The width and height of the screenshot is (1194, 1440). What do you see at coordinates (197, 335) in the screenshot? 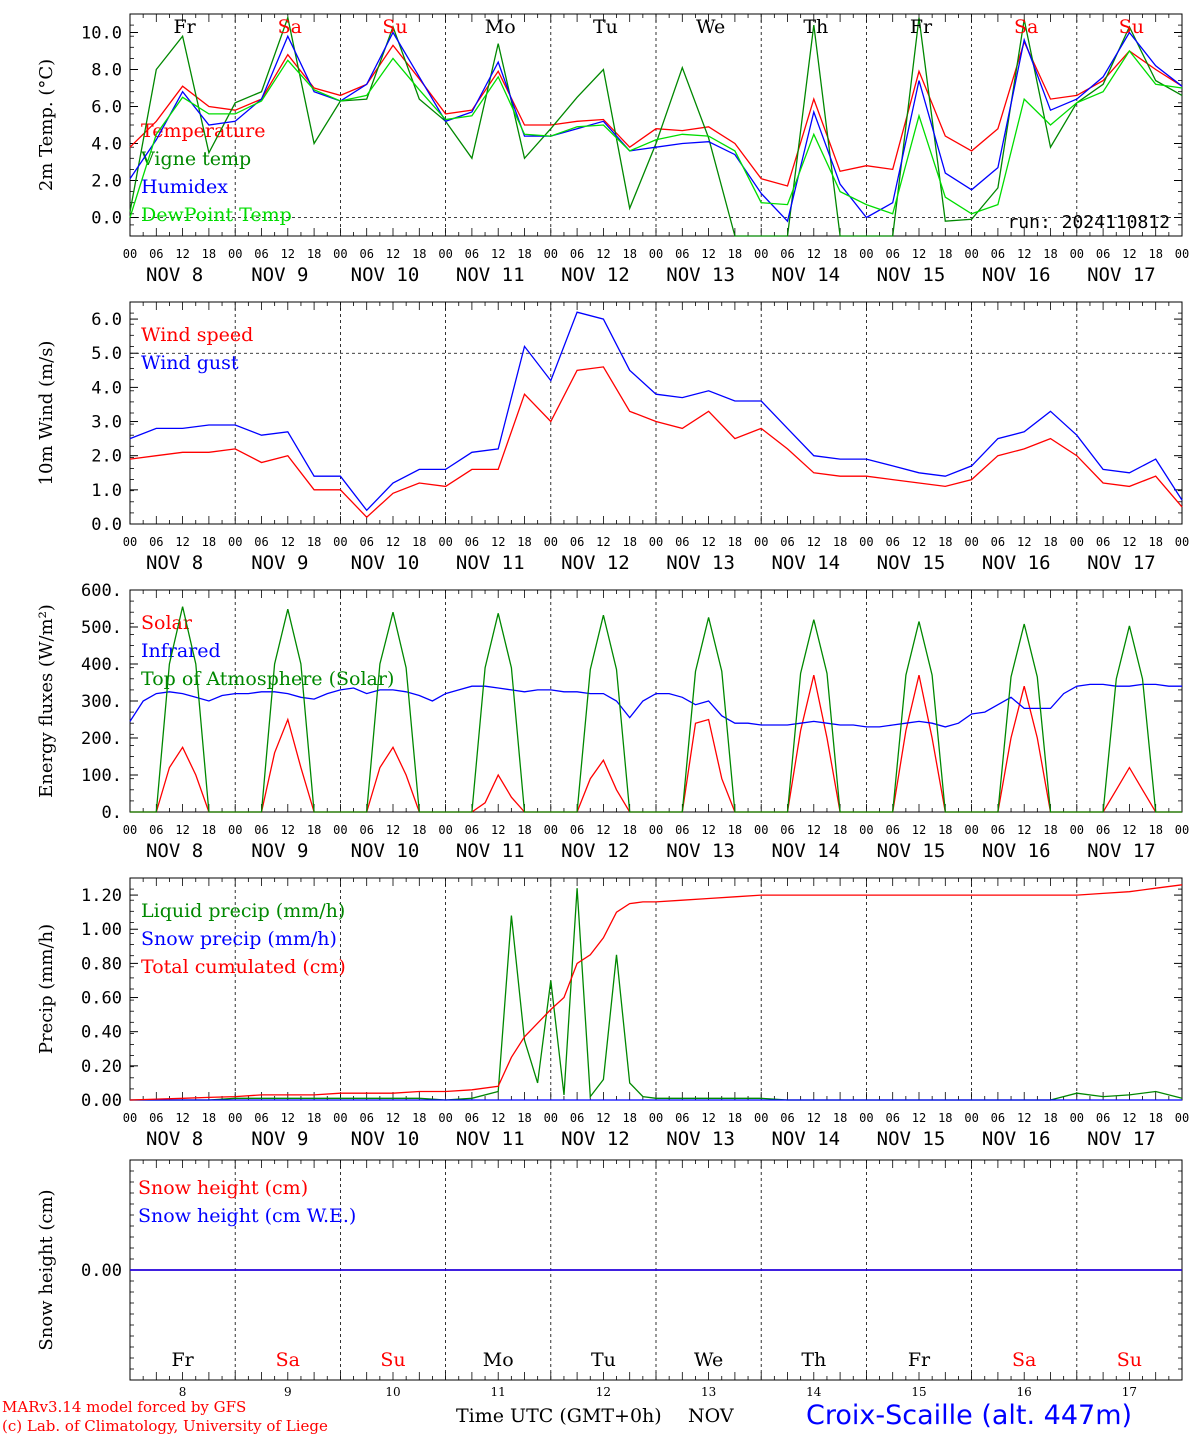
I see `legend-entry: Wind speed` at bounding box center [197, 335].